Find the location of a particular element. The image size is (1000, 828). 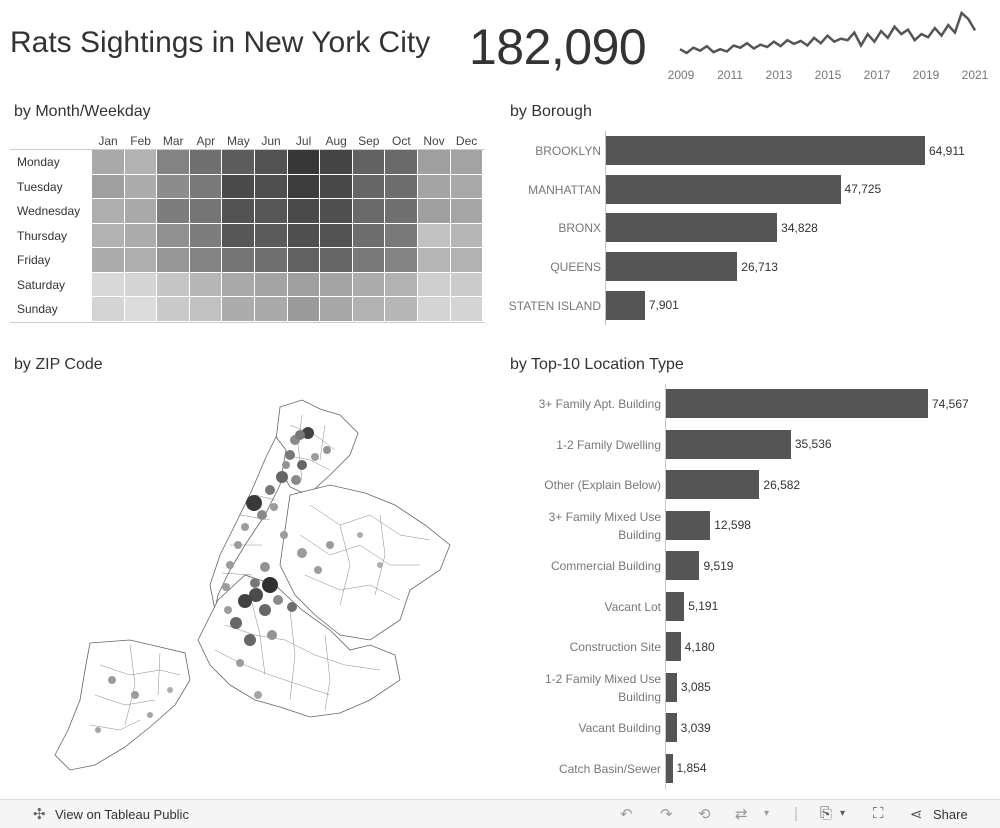

share-button: Share is located at coordinates (950, 814).